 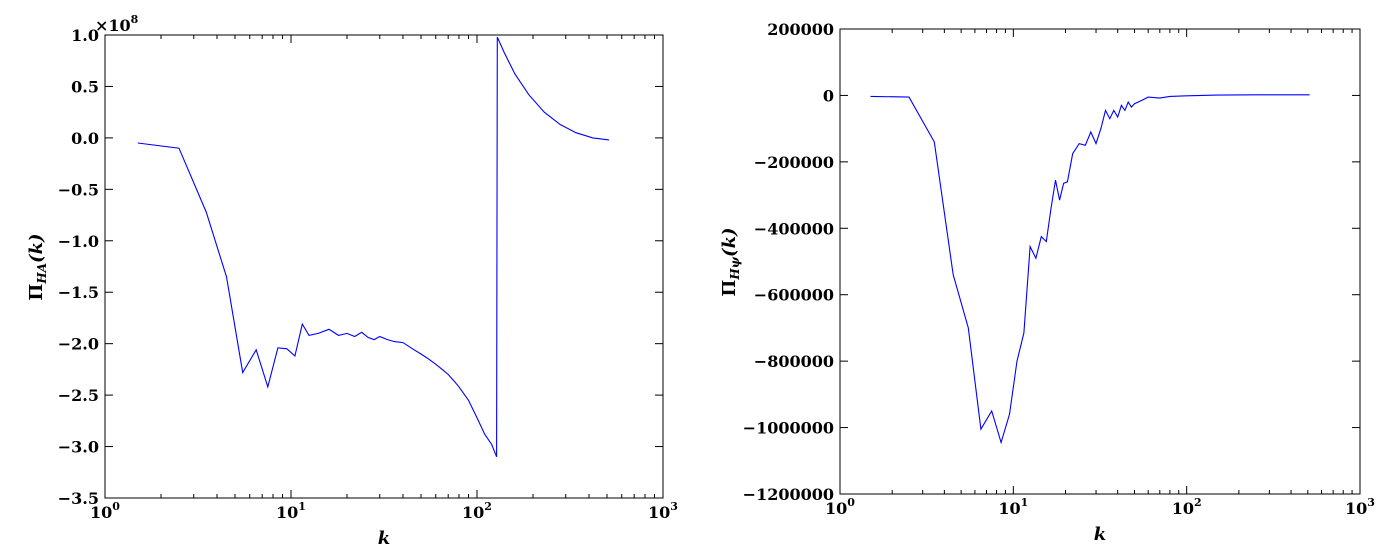 What do you see at coordinates (78, 498) in the screenshot?
I see `y-tick-label: −3.5` at bounding box center [78, 498].